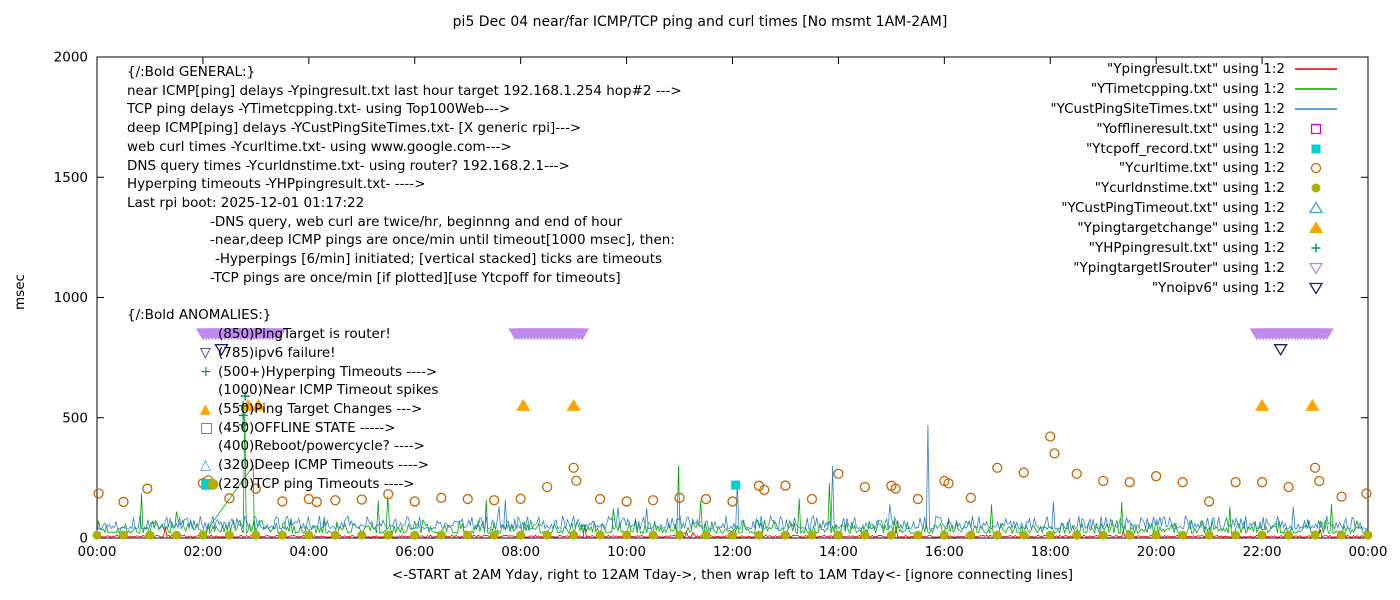  I want to click on anomaly-marker-cell, so click(209, 390).